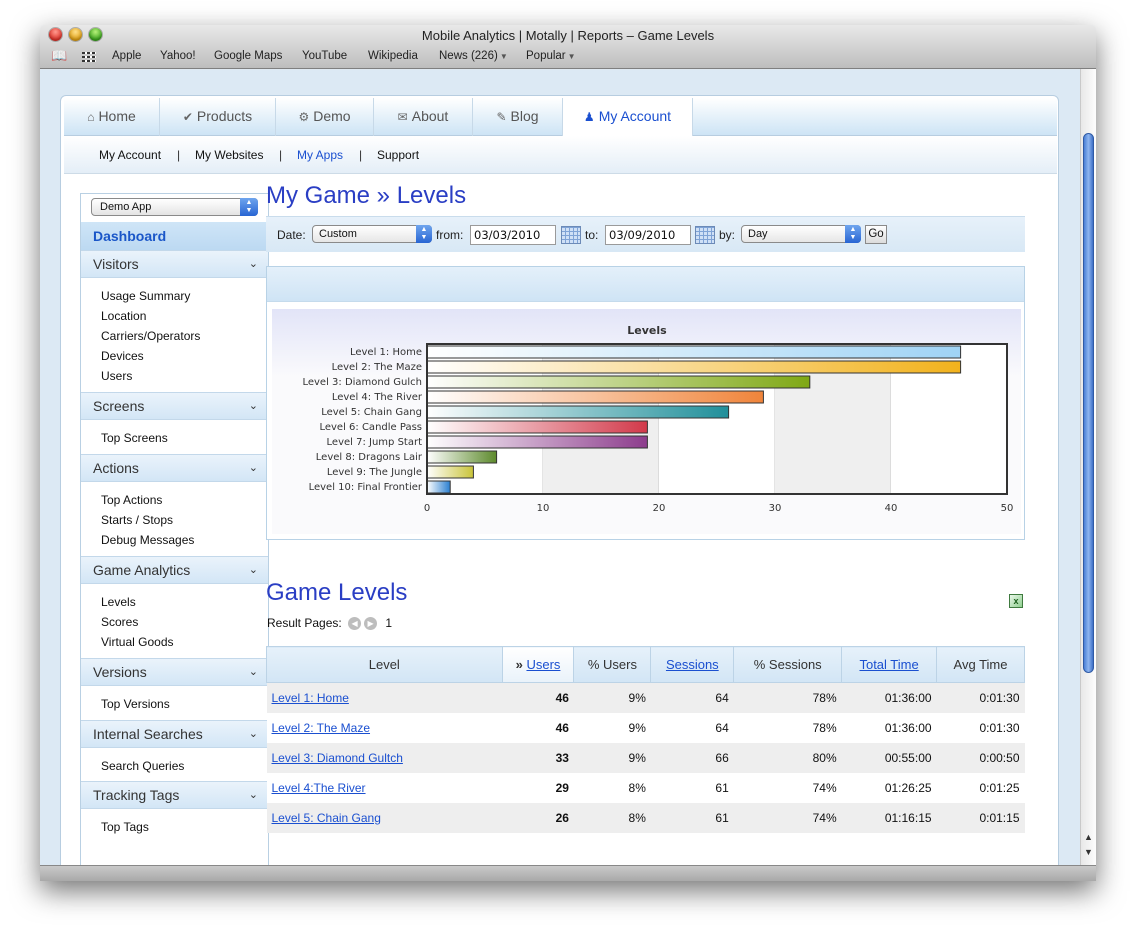  Describe the element at coordinates (130, 155) in the screenshot. I see `subnav-my-account: My Account` at that location.